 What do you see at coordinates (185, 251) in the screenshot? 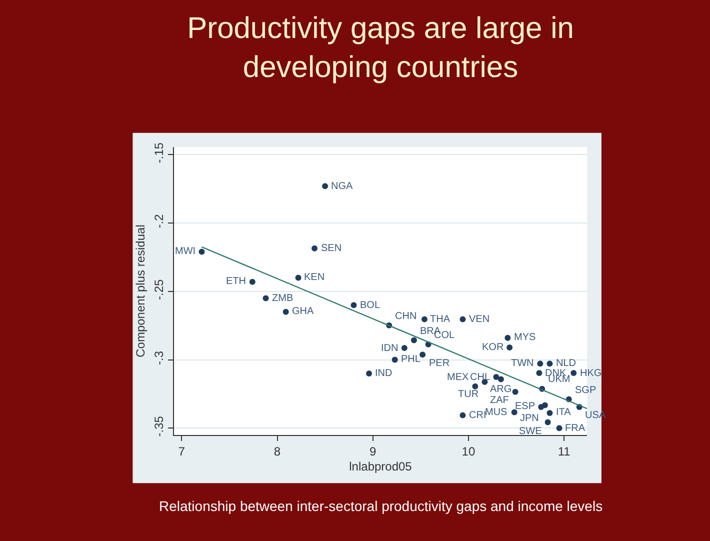
I see `annotation: MWI` at bounding box center [185, 251].